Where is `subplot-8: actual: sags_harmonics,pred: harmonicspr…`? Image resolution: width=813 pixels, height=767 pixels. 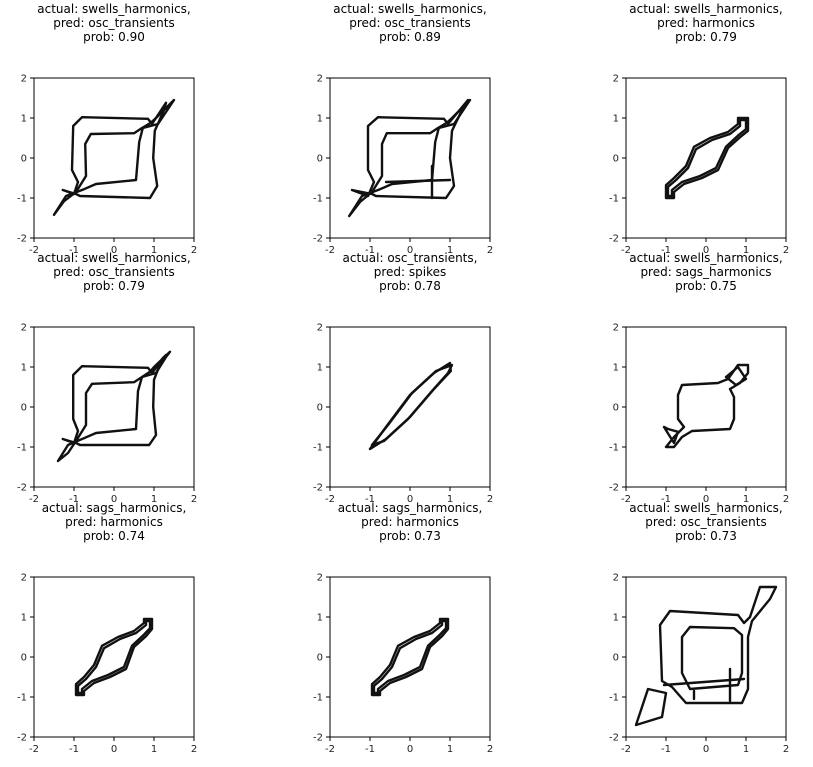
subplot-8: actual: sags_harmonics,pred: harmonicspr… is located at coordinates (403, 628).